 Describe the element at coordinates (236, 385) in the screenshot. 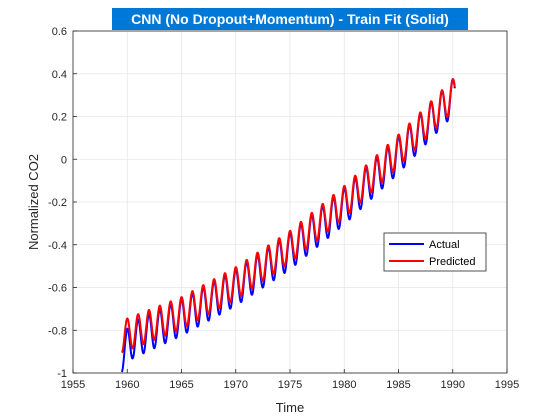

I see `x-tick-label: 1970` at that location.